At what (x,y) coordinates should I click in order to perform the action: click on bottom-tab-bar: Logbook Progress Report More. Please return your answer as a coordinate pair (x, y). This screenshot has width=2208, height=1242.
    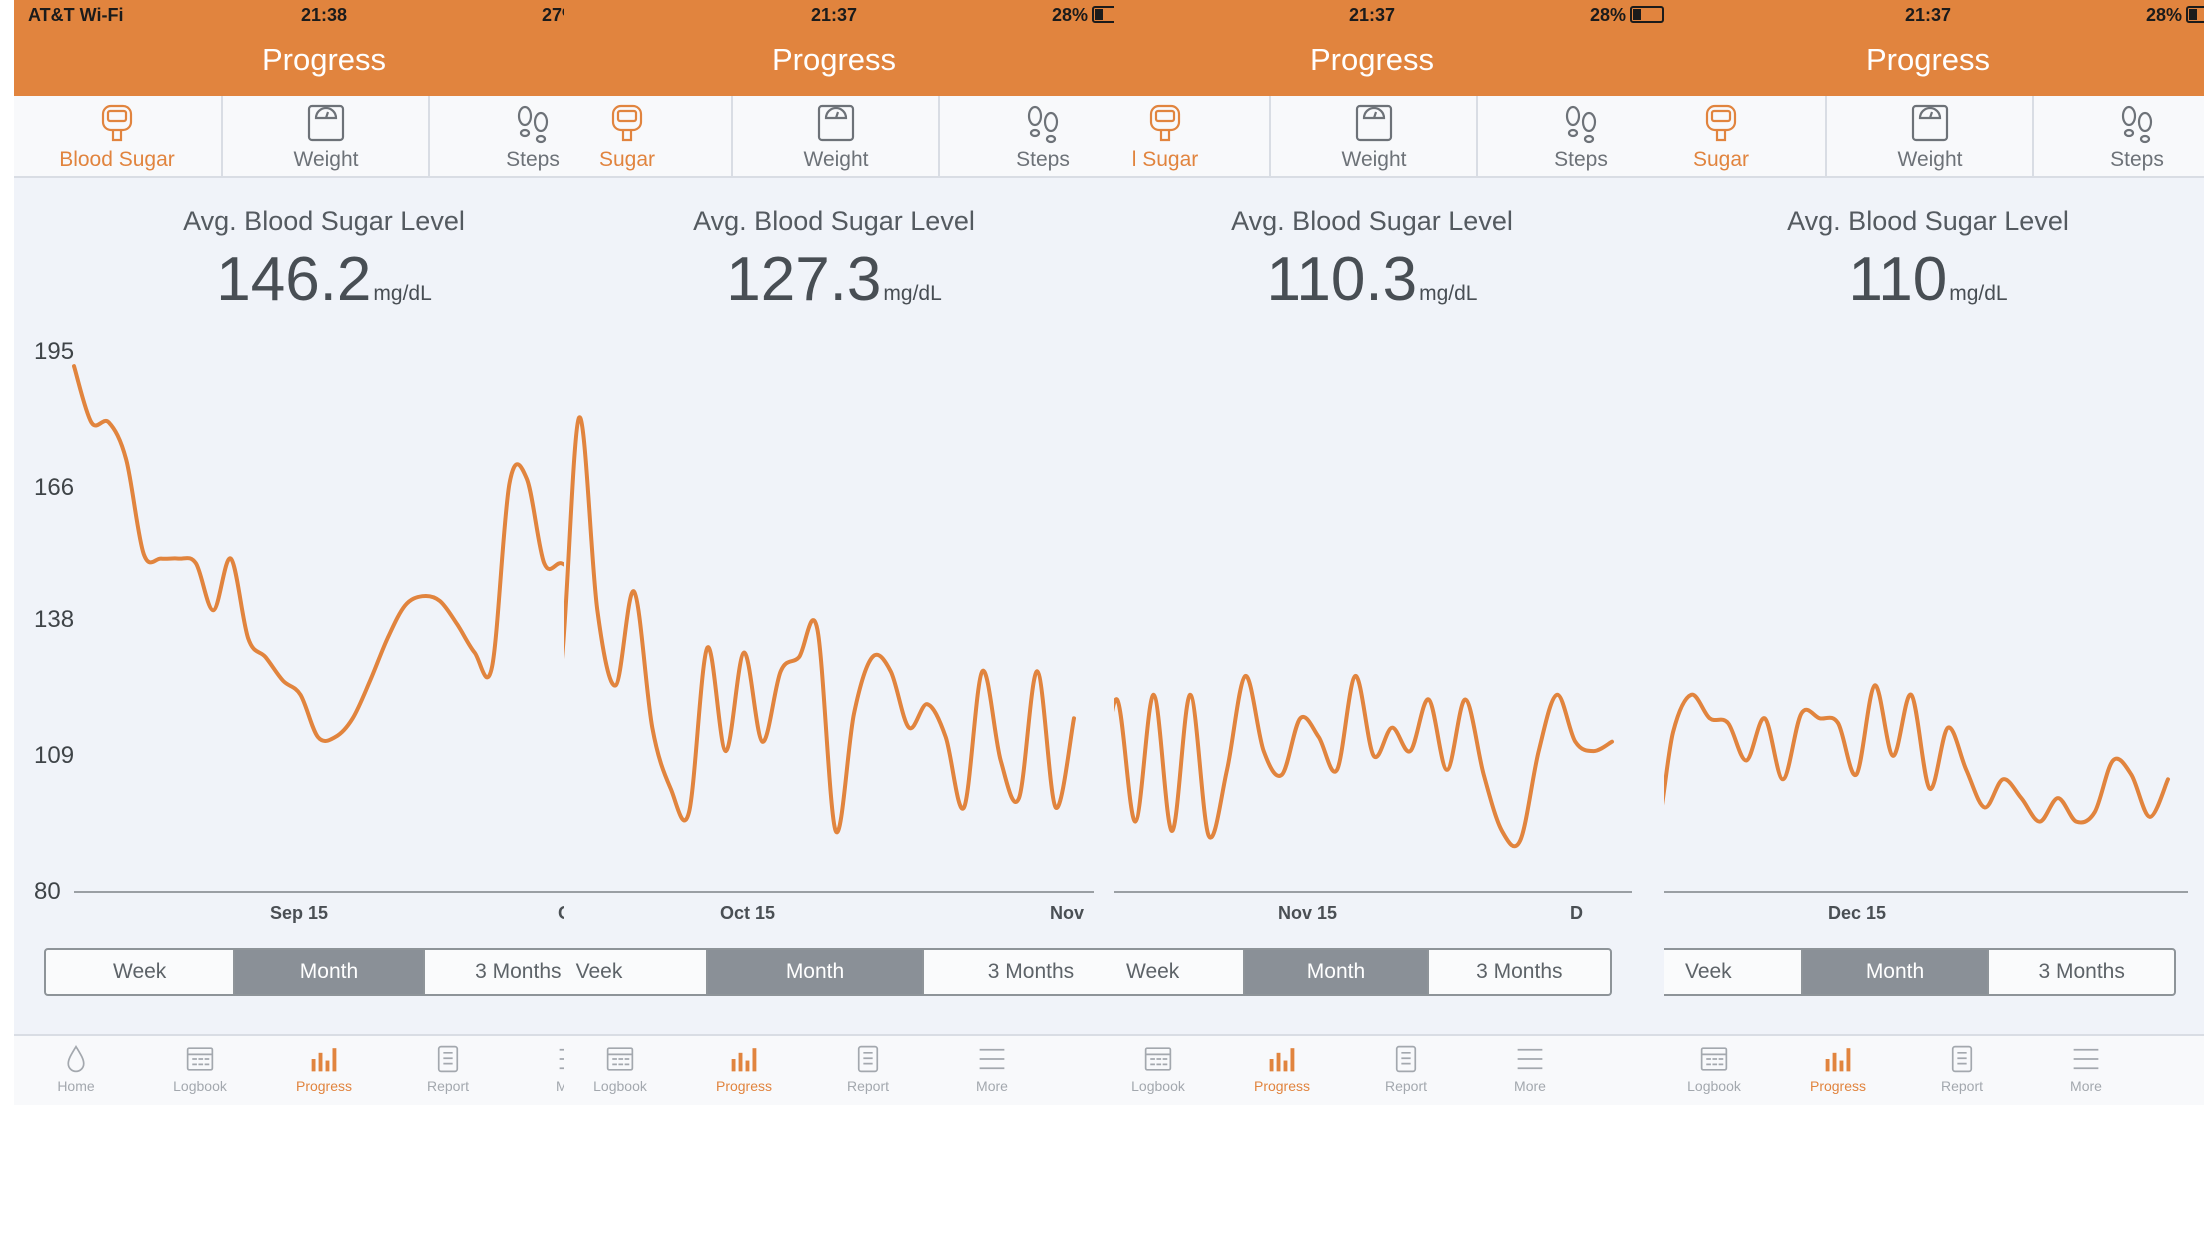
    Looking at the image, I should click on (1934, 1069).